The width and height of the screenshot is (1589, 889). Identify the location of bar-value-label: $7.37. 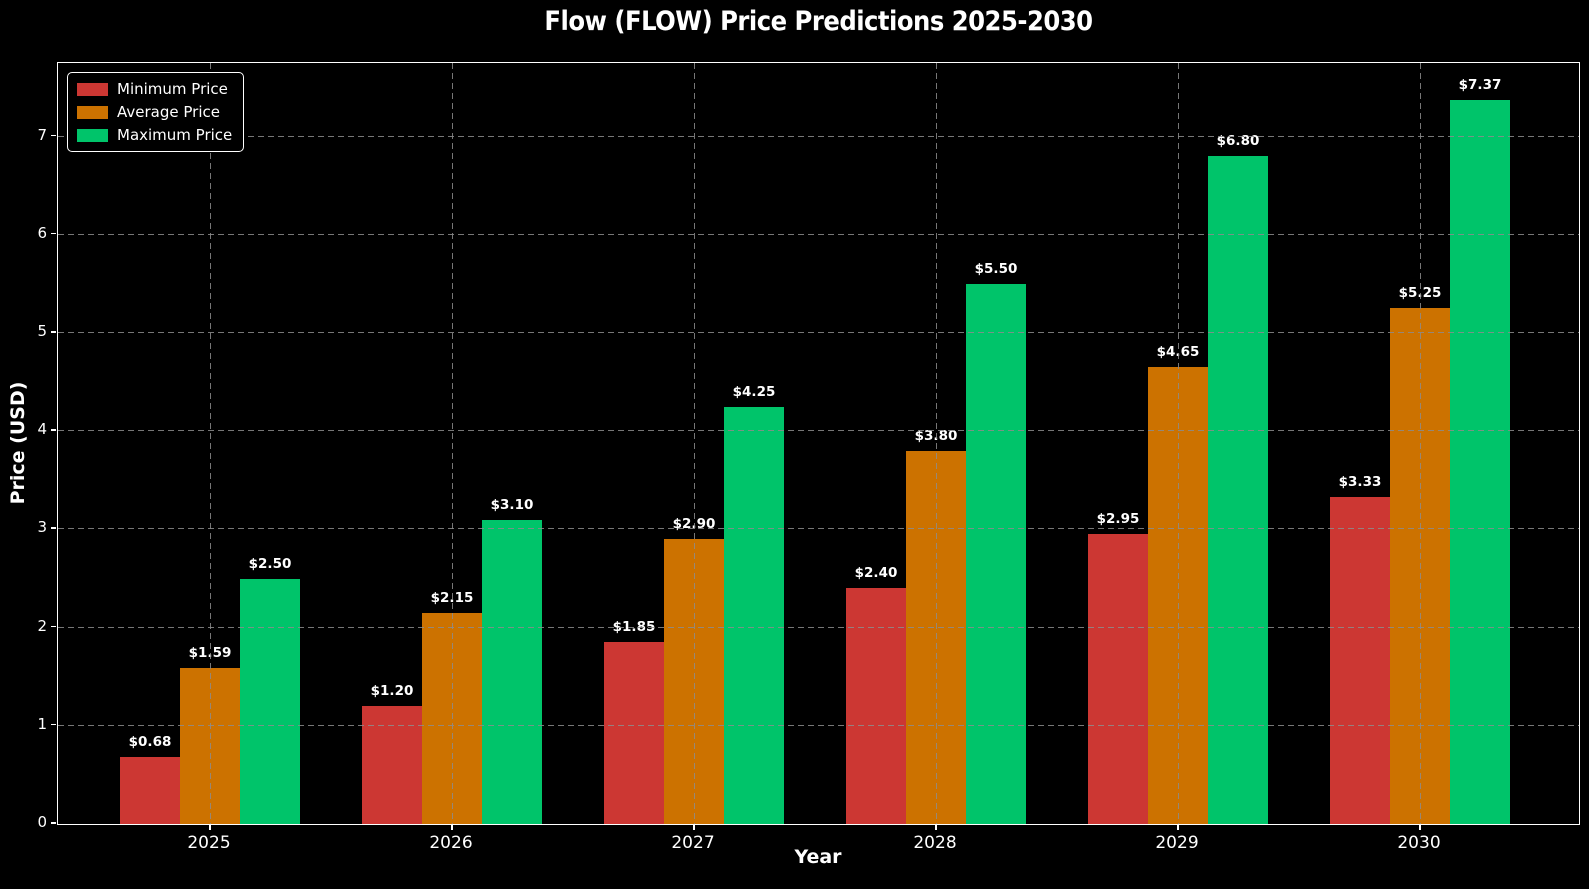
(1480, 85).